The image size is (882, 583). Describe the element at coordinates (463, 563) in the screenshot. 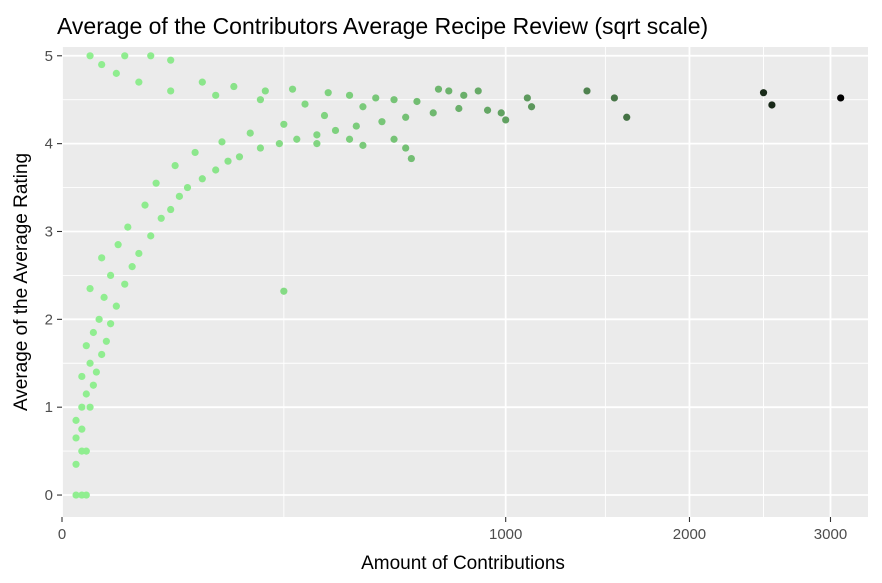

I see `x-axis-title: Amount of Contributions` at that location.